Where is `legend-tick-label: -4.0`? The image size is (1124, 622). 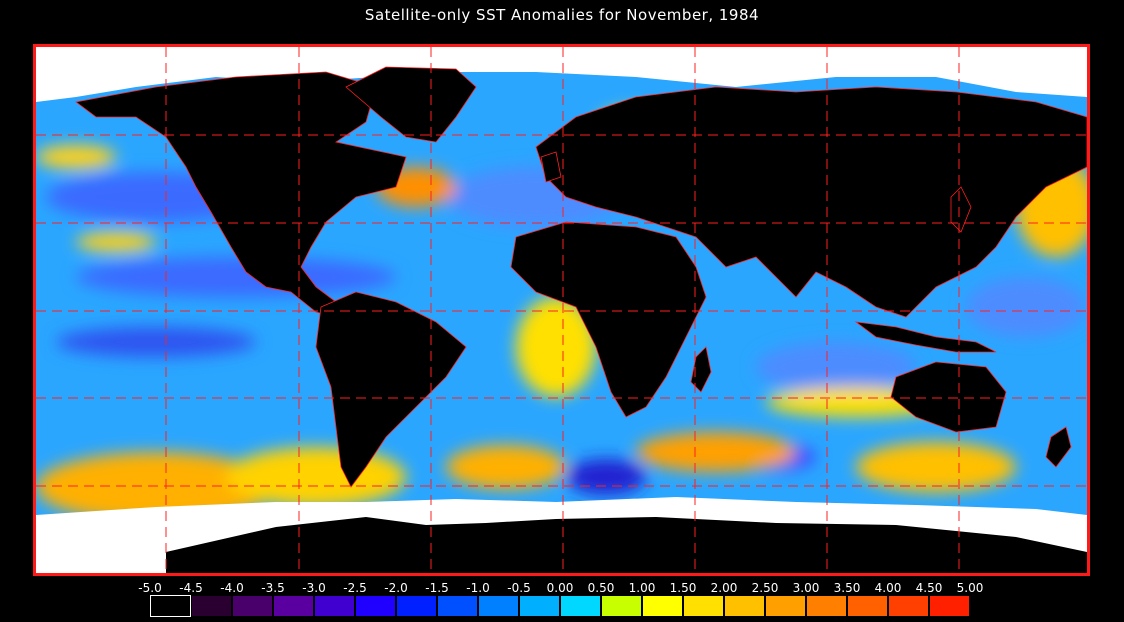 legend-tick-label: -4.0 is located at coordinates (232, 588).